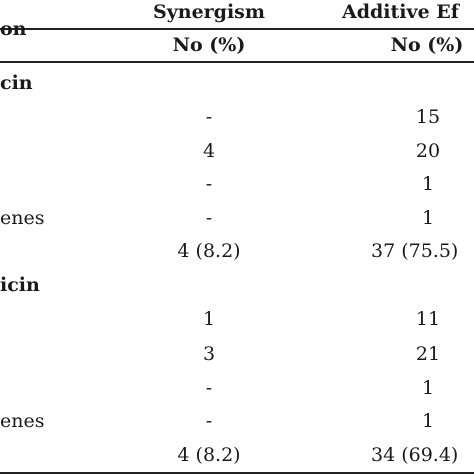  Describe the element at coordinates (209, 12) in the screenshot. I see `header-synergism: Synergism` at that location.